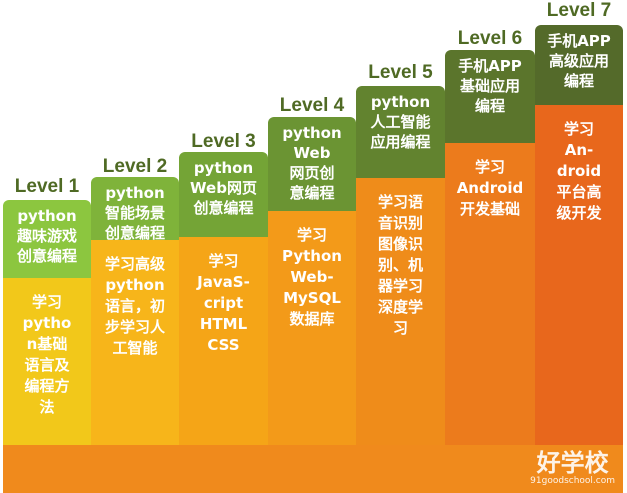 The width and height of the screenshot is (627, 493). I want to click on watermark: 好学校 91goodschool.com, so click(572, 468).